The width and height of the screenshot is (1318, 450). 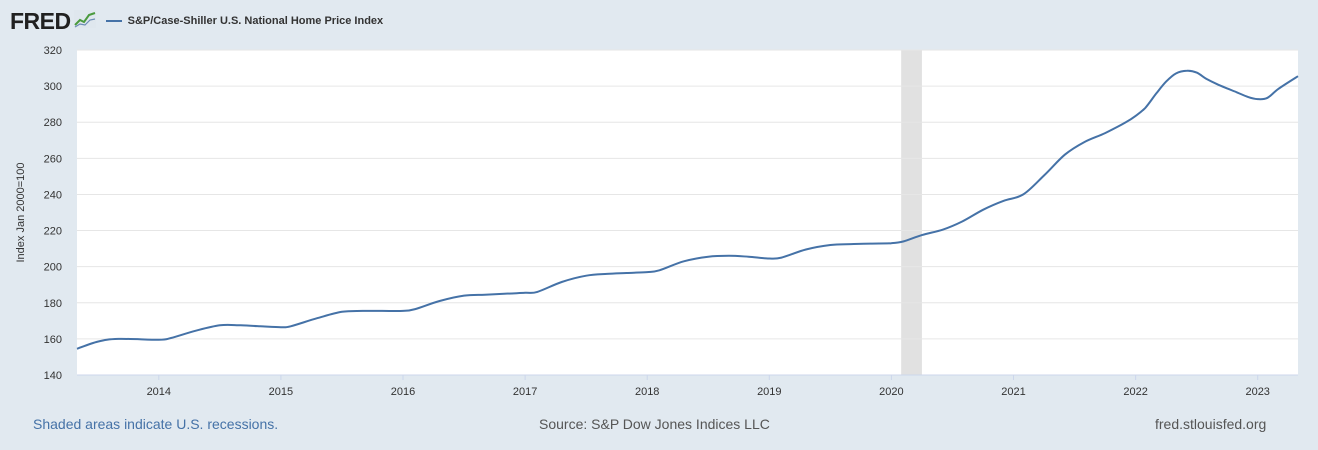 I want to click on recession-shading, so click(x=911, y=212).